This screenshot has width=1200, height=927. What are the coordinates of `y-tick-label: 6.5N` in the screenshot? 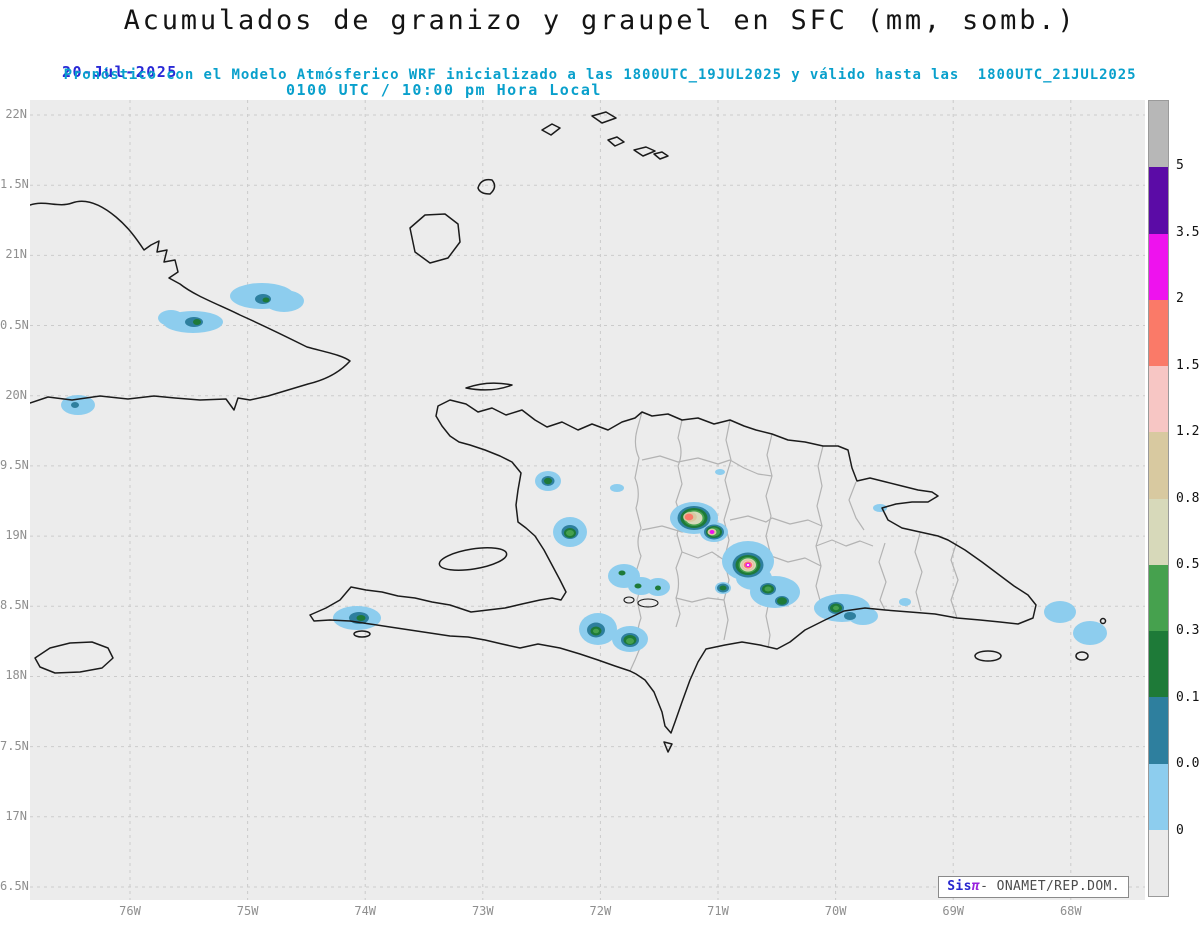 It's located at (14, 885).